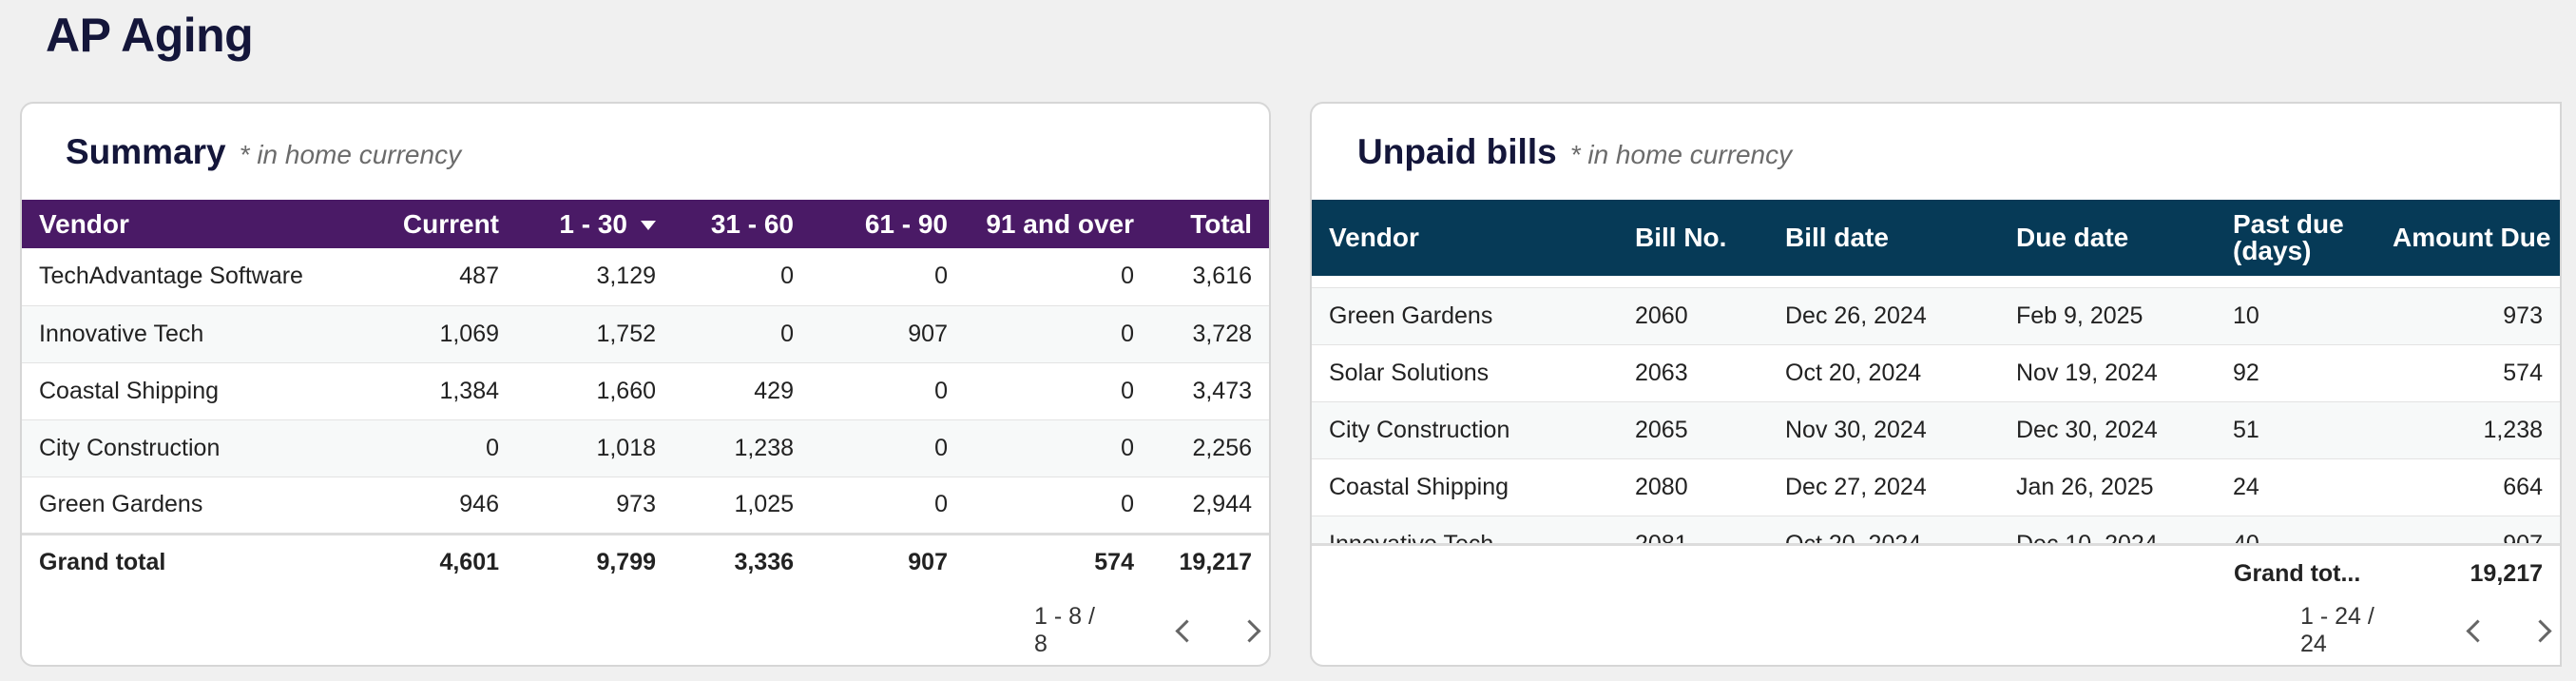 This screenshot has height=681, width=2576. Describe the element at coordinates (1221, 223) in the screenshot. I see `column-header-total: Total` at that location.